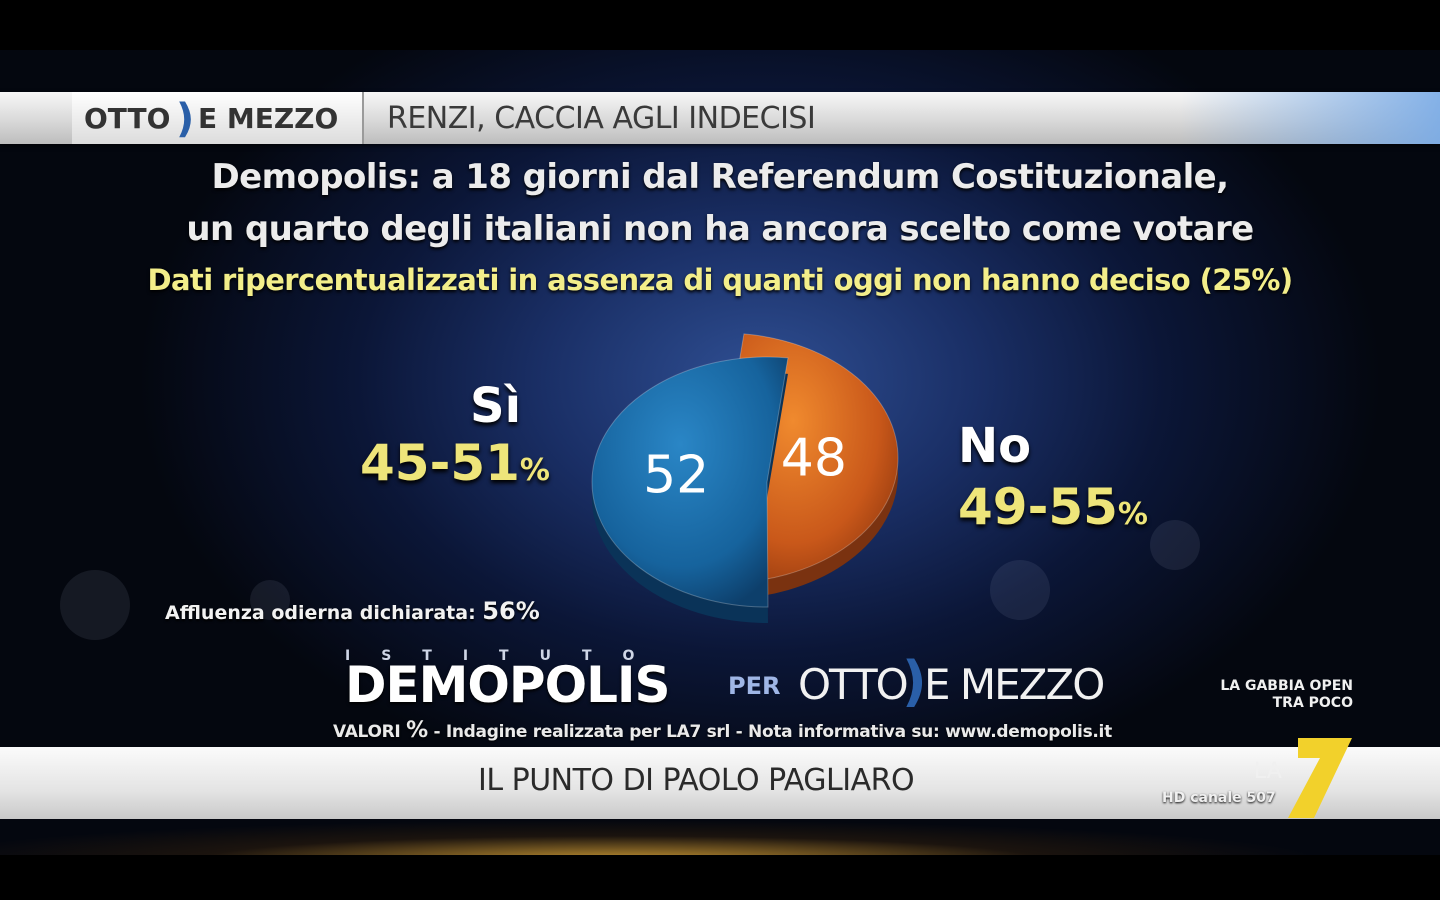  What do you see at coordinates (1312, 703) in the screenshot?
I see `next-program-when: TRA POCO` at bounding box center [1312, 703].